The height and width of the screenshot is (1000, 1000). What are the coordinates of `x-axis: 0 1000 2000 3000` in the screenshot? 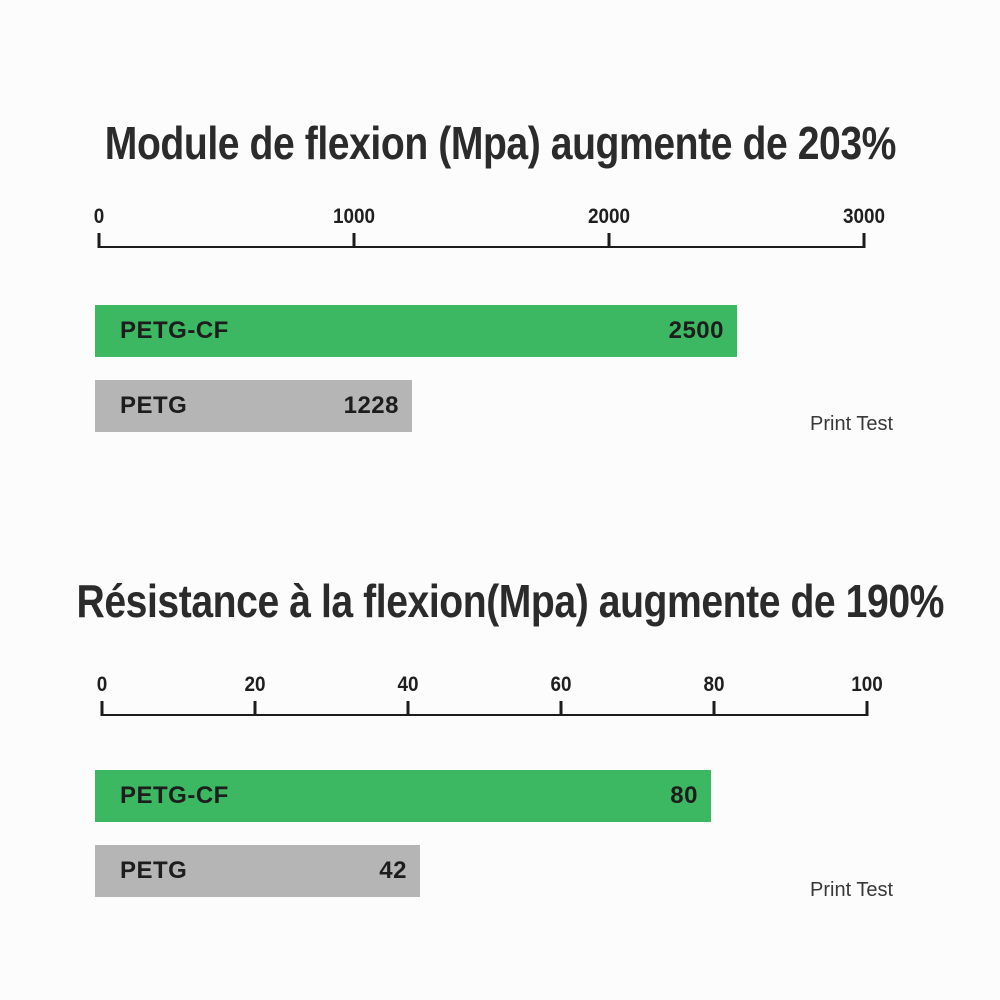 It's located at (489, 226).